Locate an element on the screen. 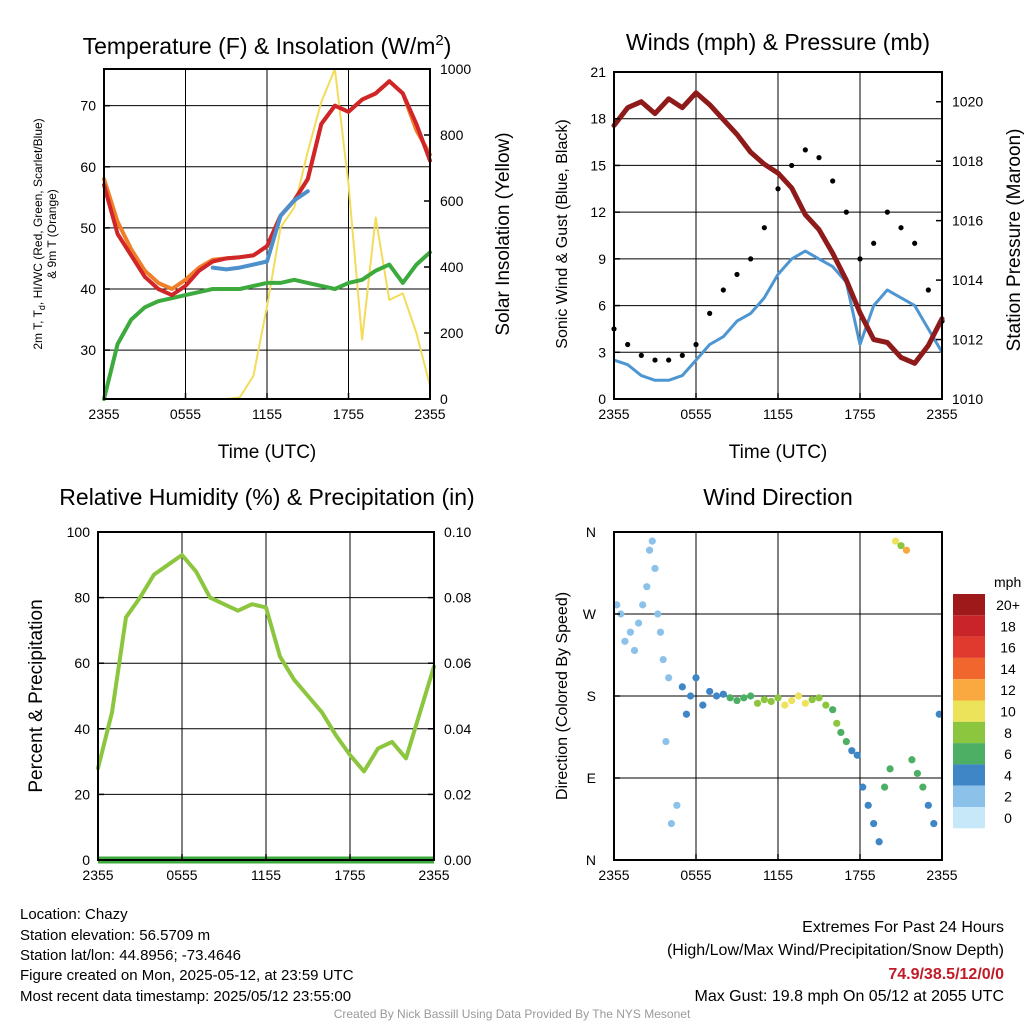  y-tick-label: 70 is located at coordinates (88, 106).